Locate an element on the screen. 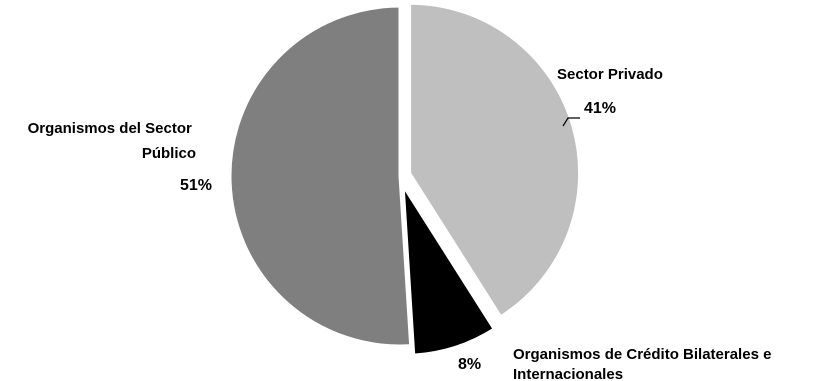 The height and width of the screenshot is (381, 816). slice-name-sector-privado: Sector Privado is located at coordinates (610, 74).